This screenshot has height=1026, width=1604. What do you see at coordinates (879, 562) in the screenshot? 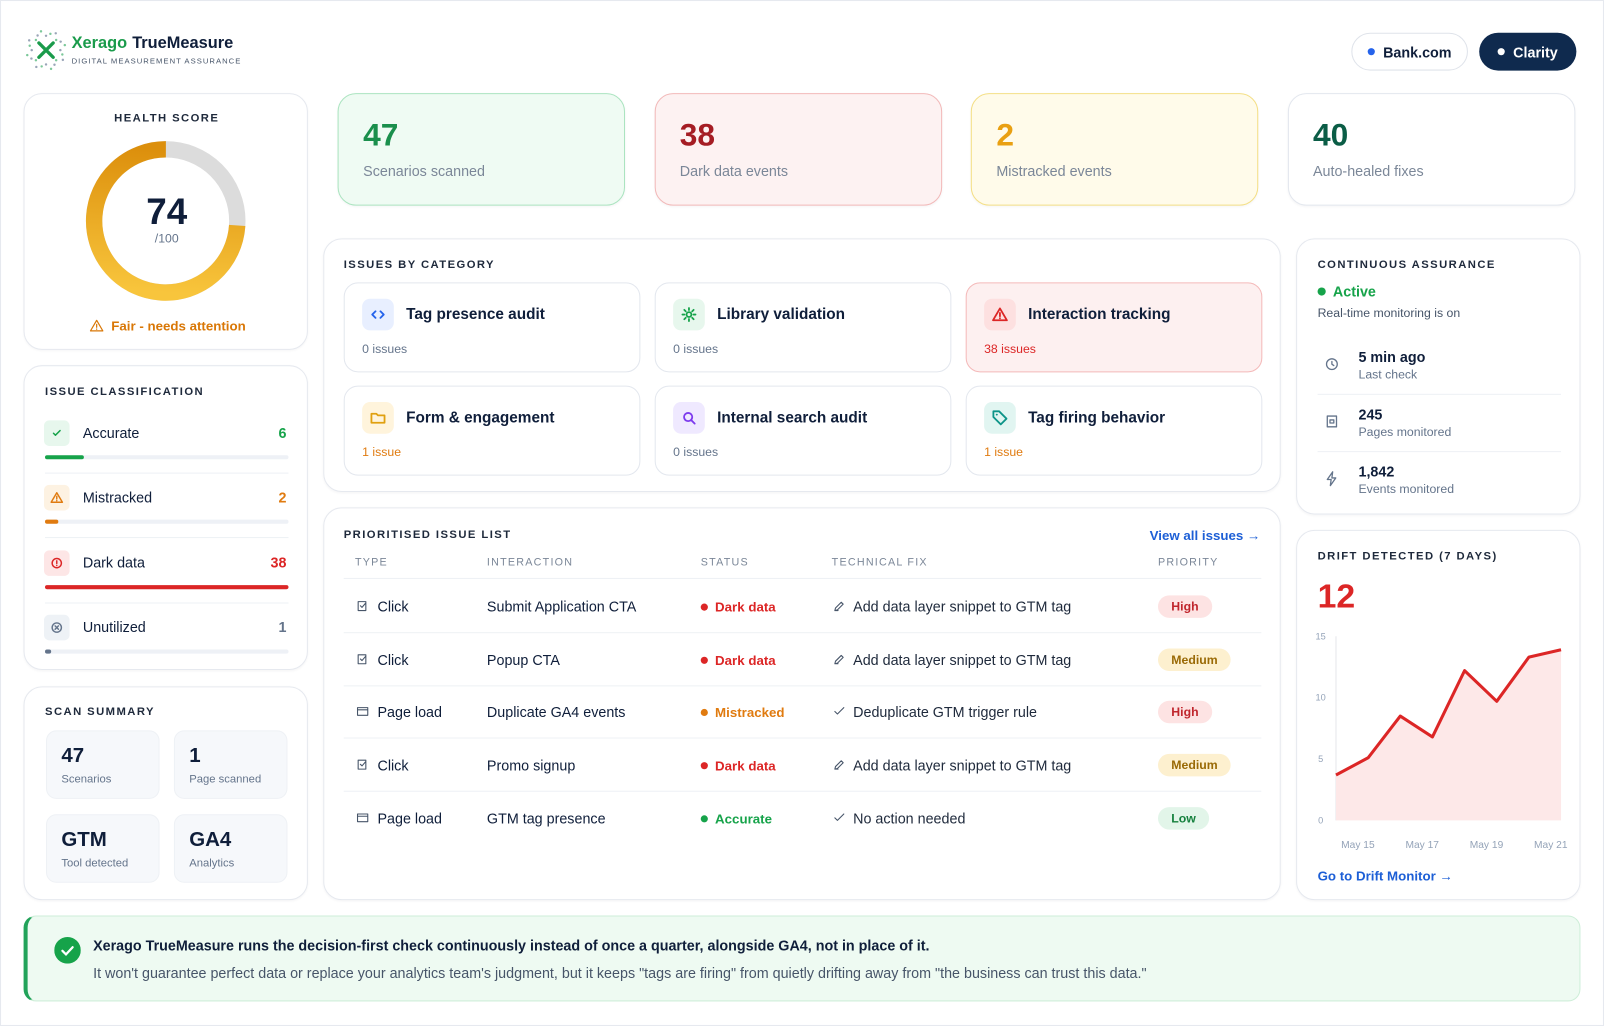
I see `column-header: TECHNICAL FIX` at bounding box center [879, 562].